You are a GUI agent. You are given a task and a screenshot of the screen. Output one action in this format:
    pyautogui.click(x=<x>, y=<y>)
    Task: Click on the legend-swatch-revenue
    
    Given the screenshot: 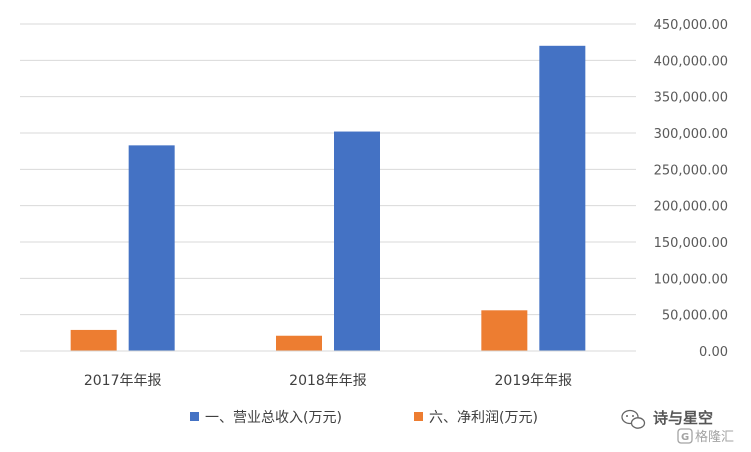 What is the action you would take?
    pyautogui.click(x=194, y=416)
    